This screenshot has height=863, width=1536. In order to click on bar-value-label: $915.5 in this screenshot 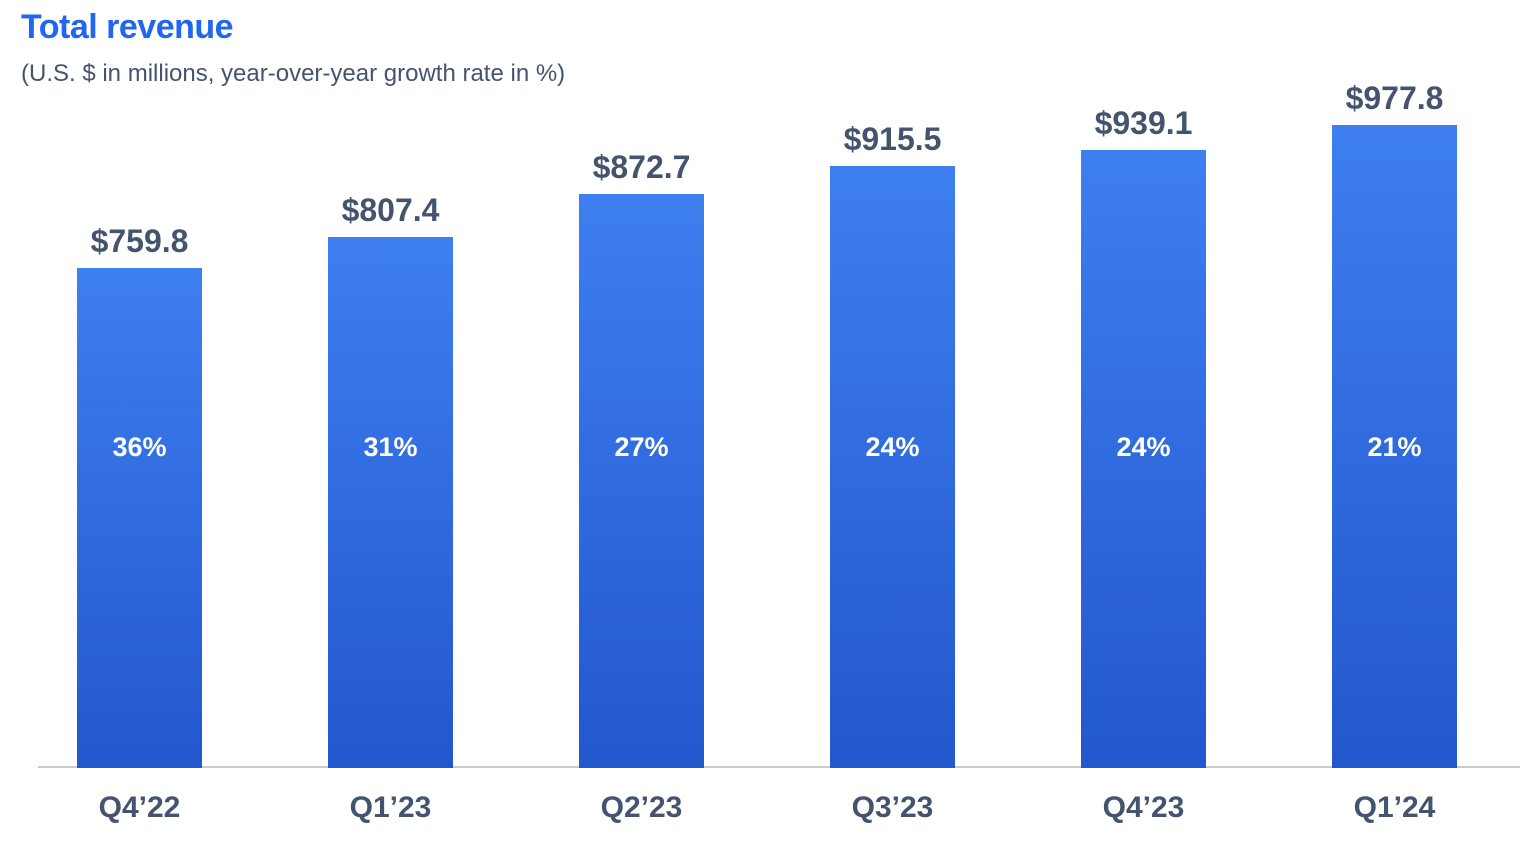, I will do `click(892, 139)`.